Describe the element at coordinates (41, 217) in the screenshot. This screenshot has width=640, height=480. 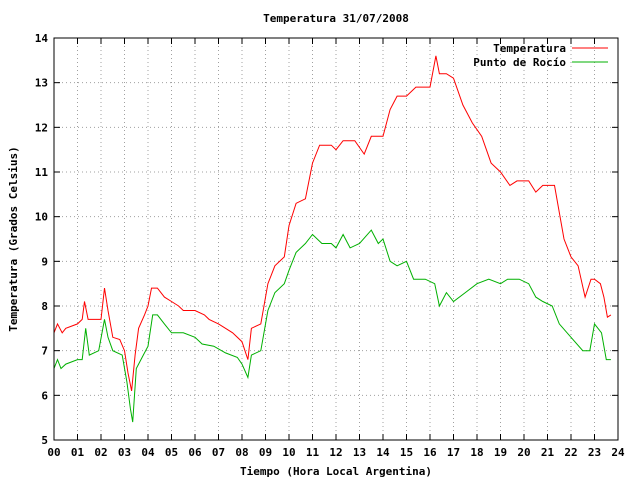
I see `y-tick-label: 10` at that location.